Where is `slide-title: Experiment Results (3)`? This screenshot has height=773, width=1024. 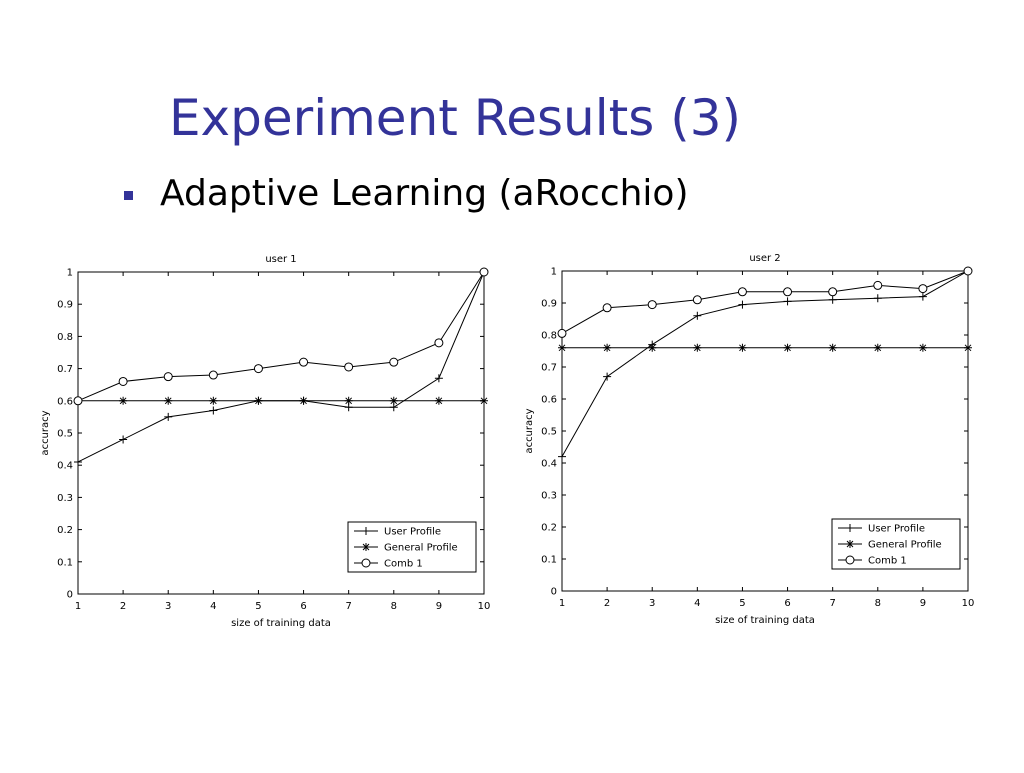
slide-title: Experiment Results (3) is located at coordinates (455, 118).